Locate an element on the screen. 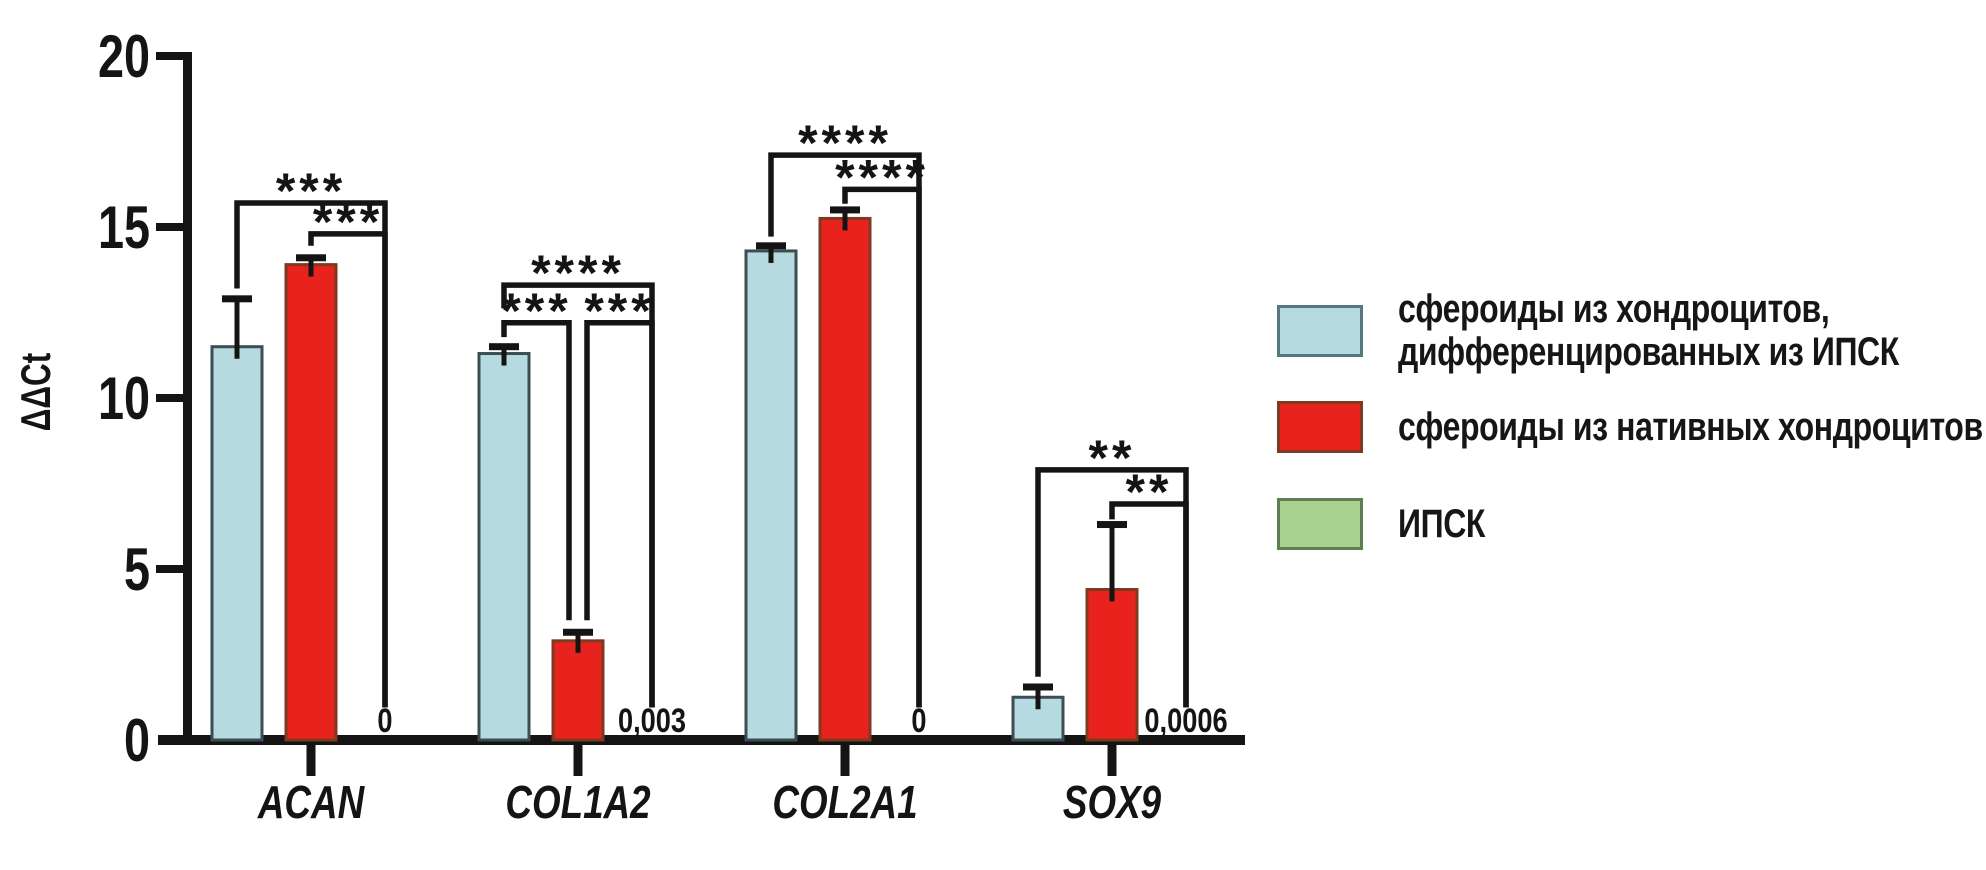  x-label-col2a1: COL2A1 is located at coordinates (844, 802).